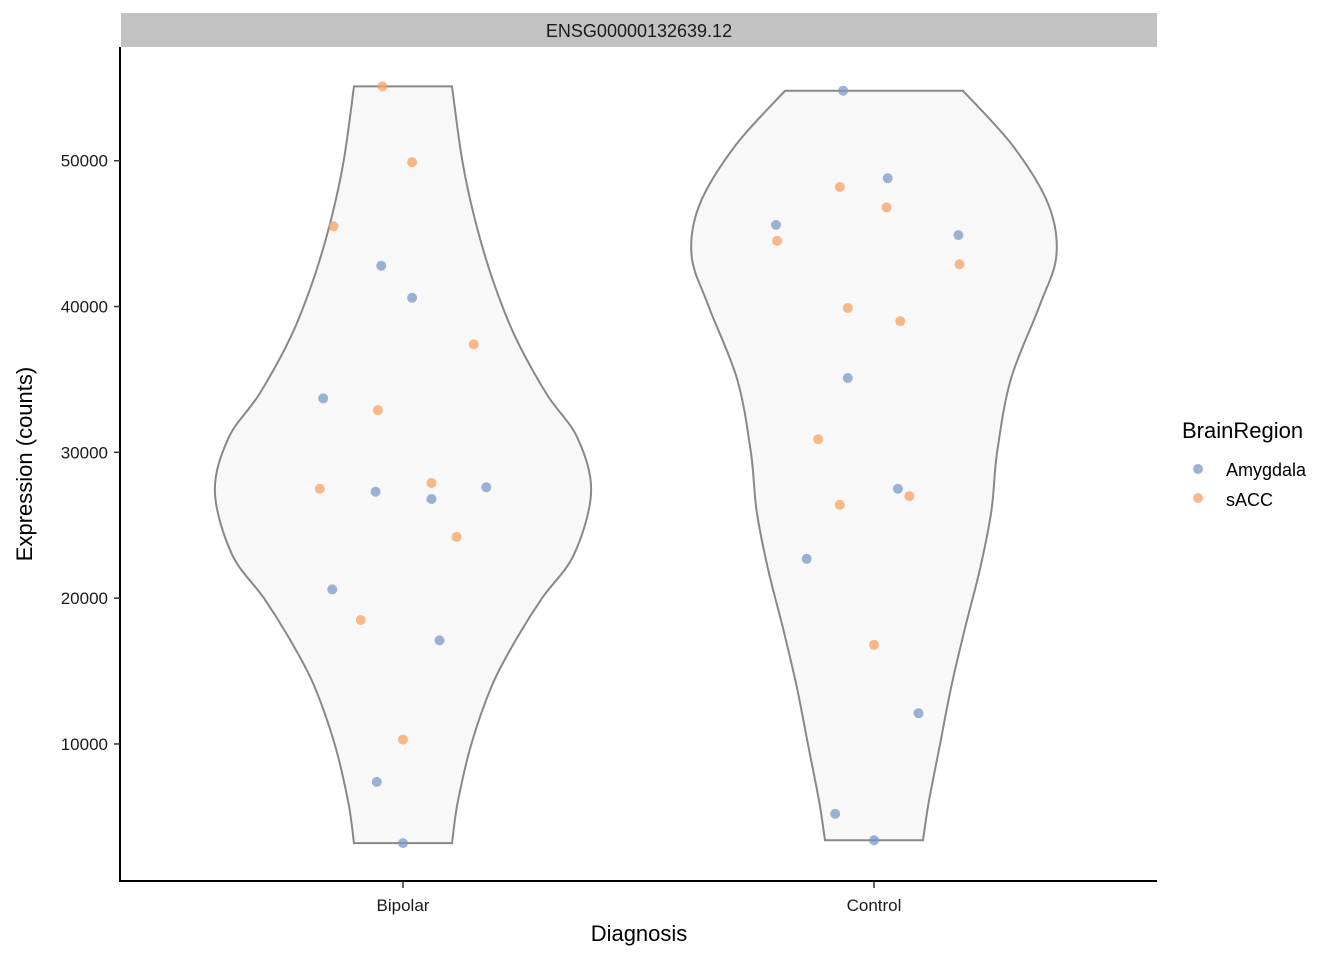 The width and height of the screenshot is (1344, 960). Describe the element at coordinates (84, 598) in the screenshot. I see `y-tick-label: 20000` at that location.